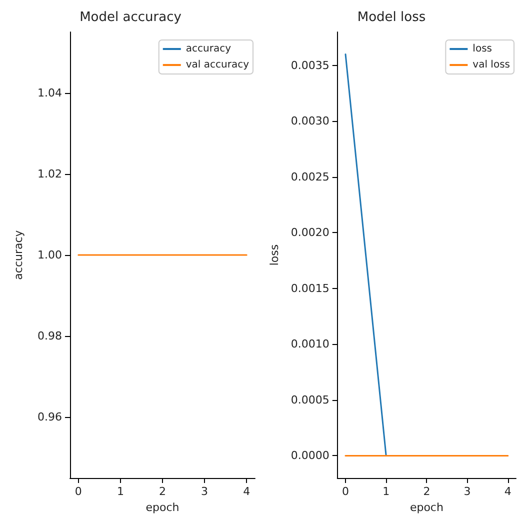 The image size is (522, 520). I want to click on chart-title: Model loss, so click(391, 17).